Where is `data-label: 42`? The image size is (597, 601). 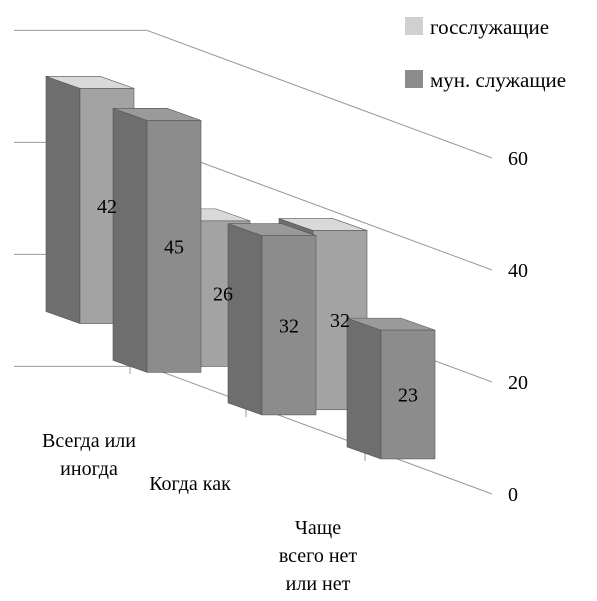 data-label: 42 is located at coordinates (107, 207).